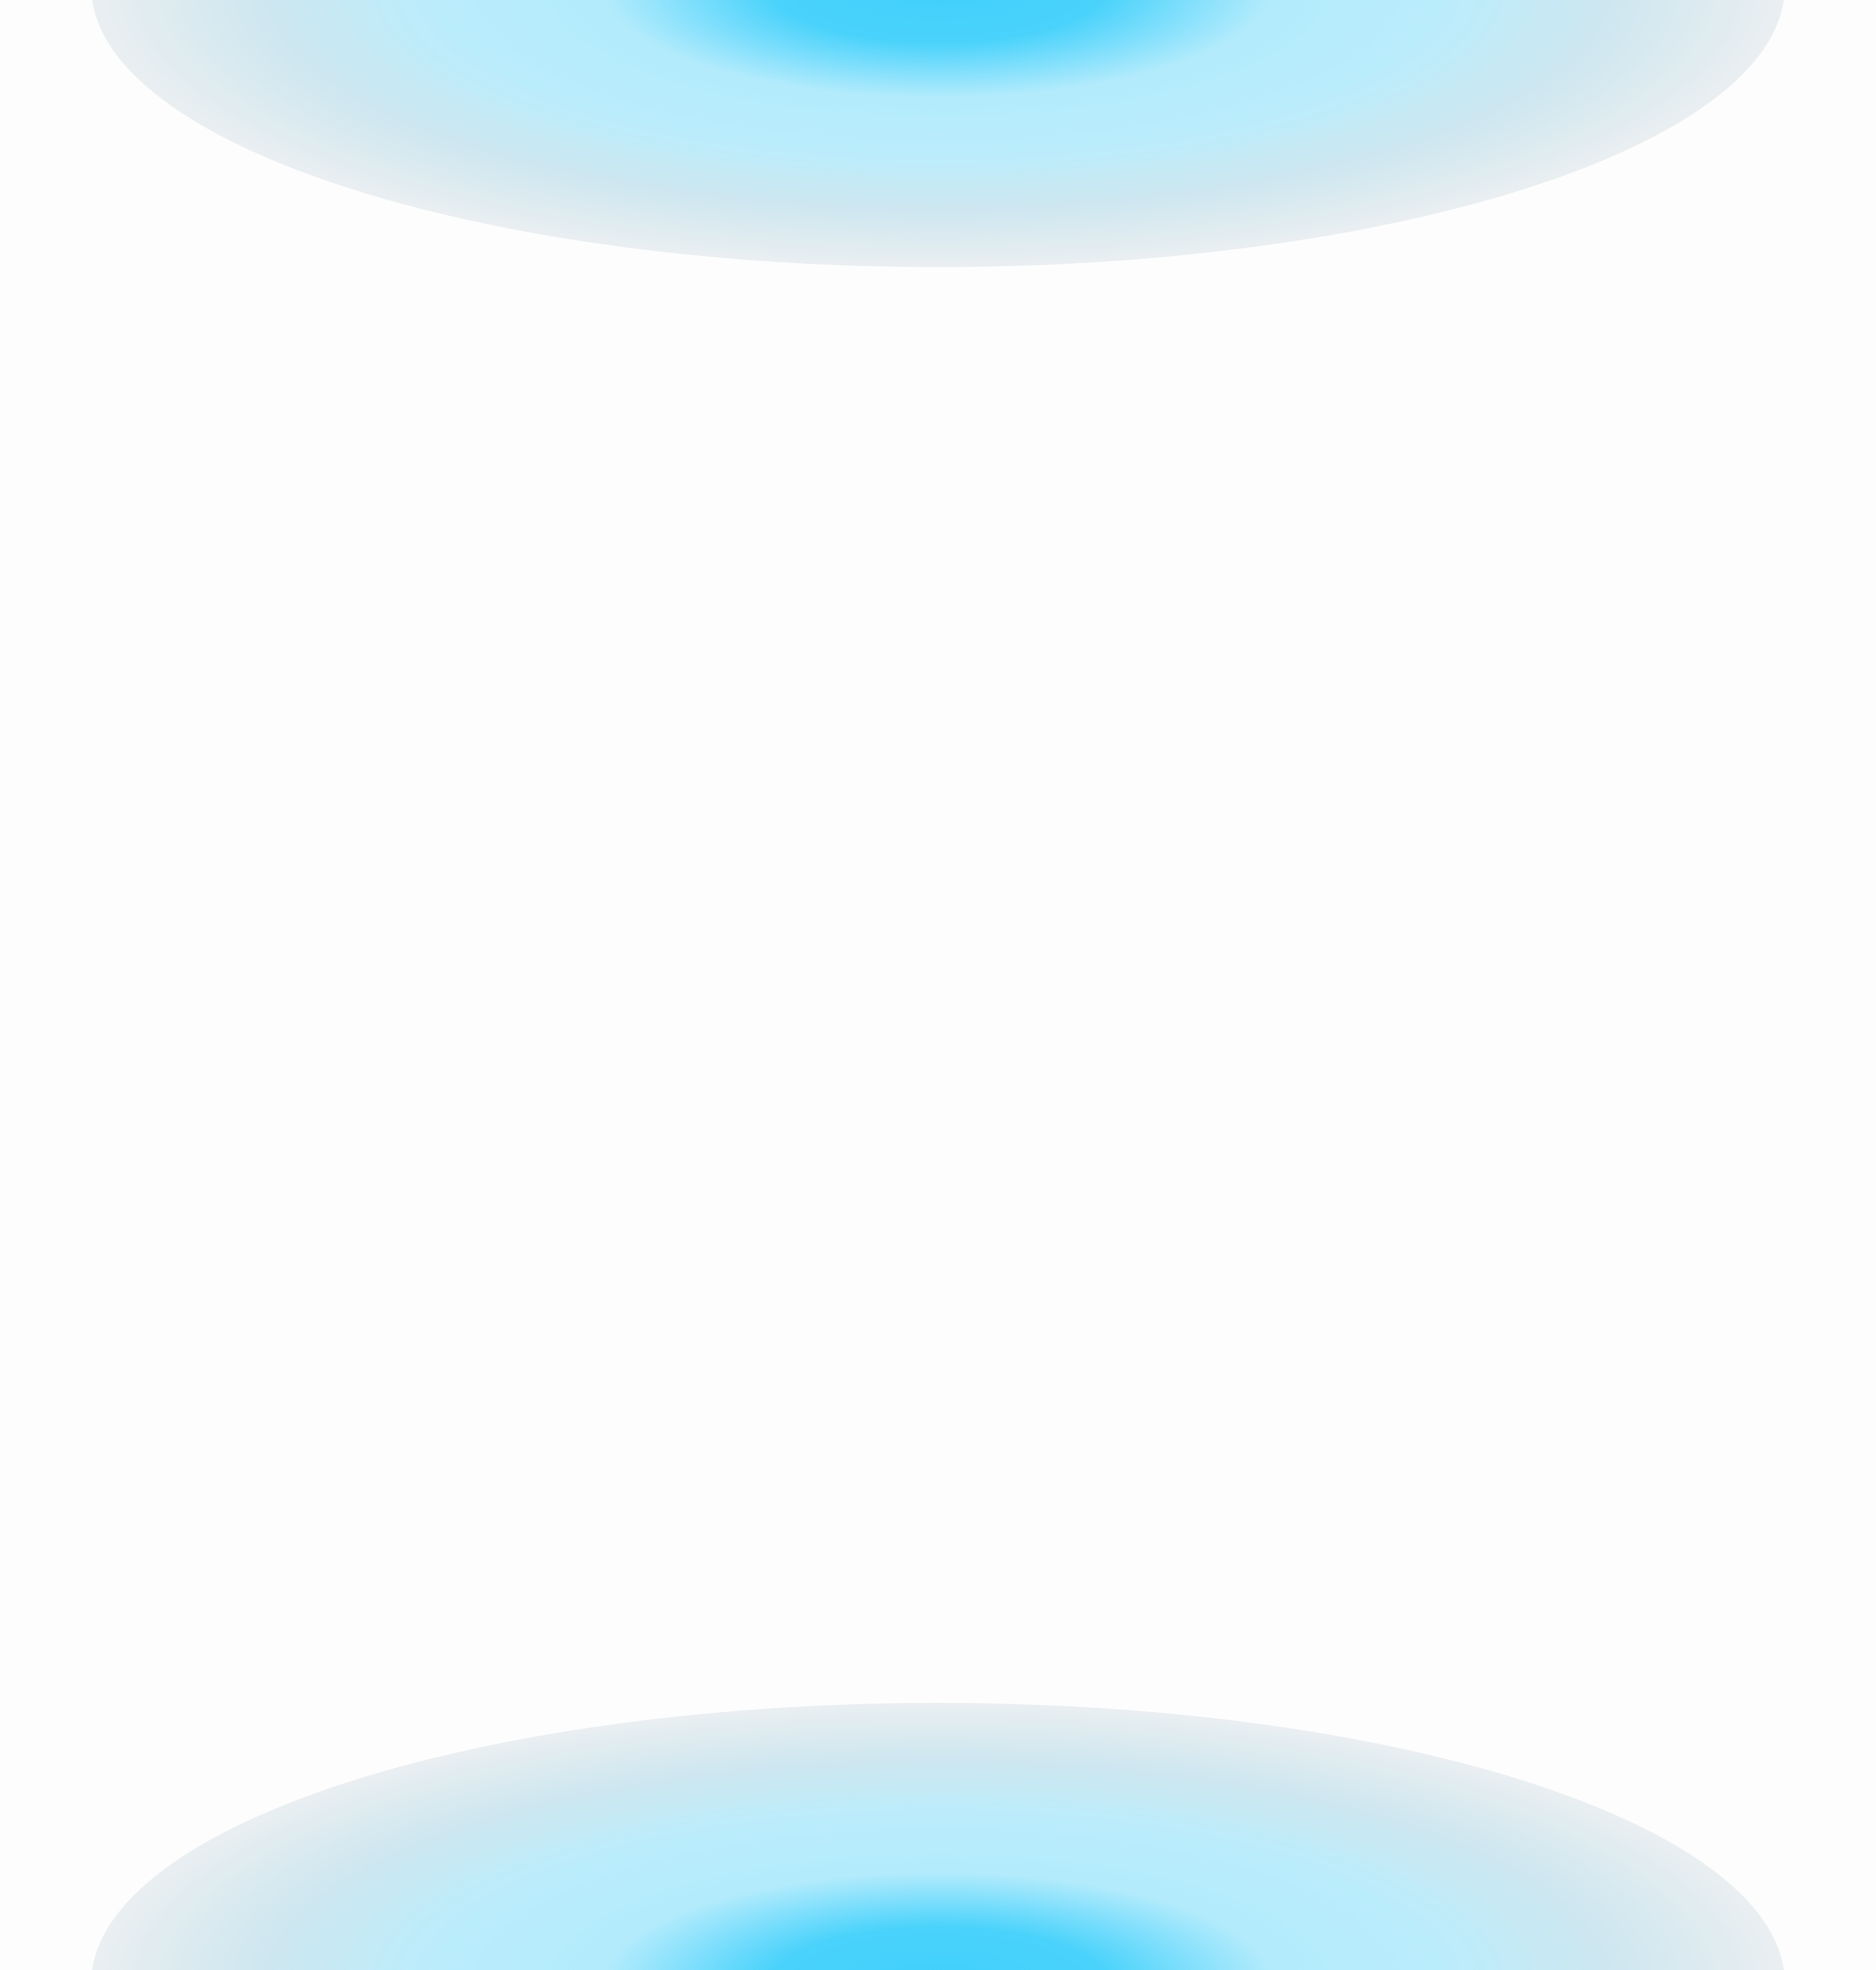 The width and height of the screenshot is (1876, 1970). Describe the element at coordinates (938, 134) in the screenshot. I see `top-glow` at that location.